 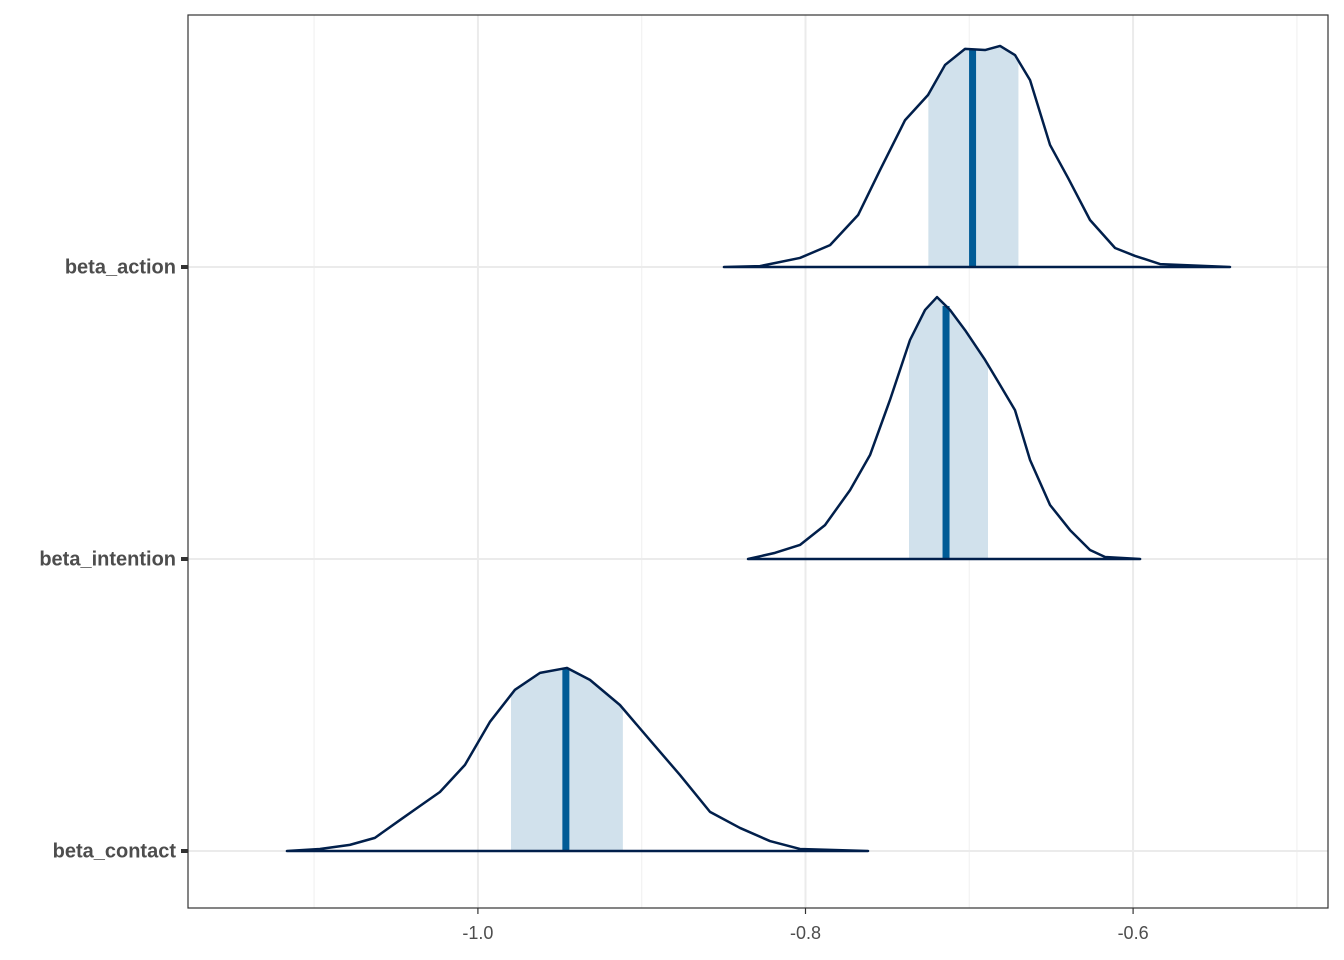 What do you see at coordinates (477, 933) in the screenshot?
I see `x-tick-label: -1.0` at bounding box center [477, 933].